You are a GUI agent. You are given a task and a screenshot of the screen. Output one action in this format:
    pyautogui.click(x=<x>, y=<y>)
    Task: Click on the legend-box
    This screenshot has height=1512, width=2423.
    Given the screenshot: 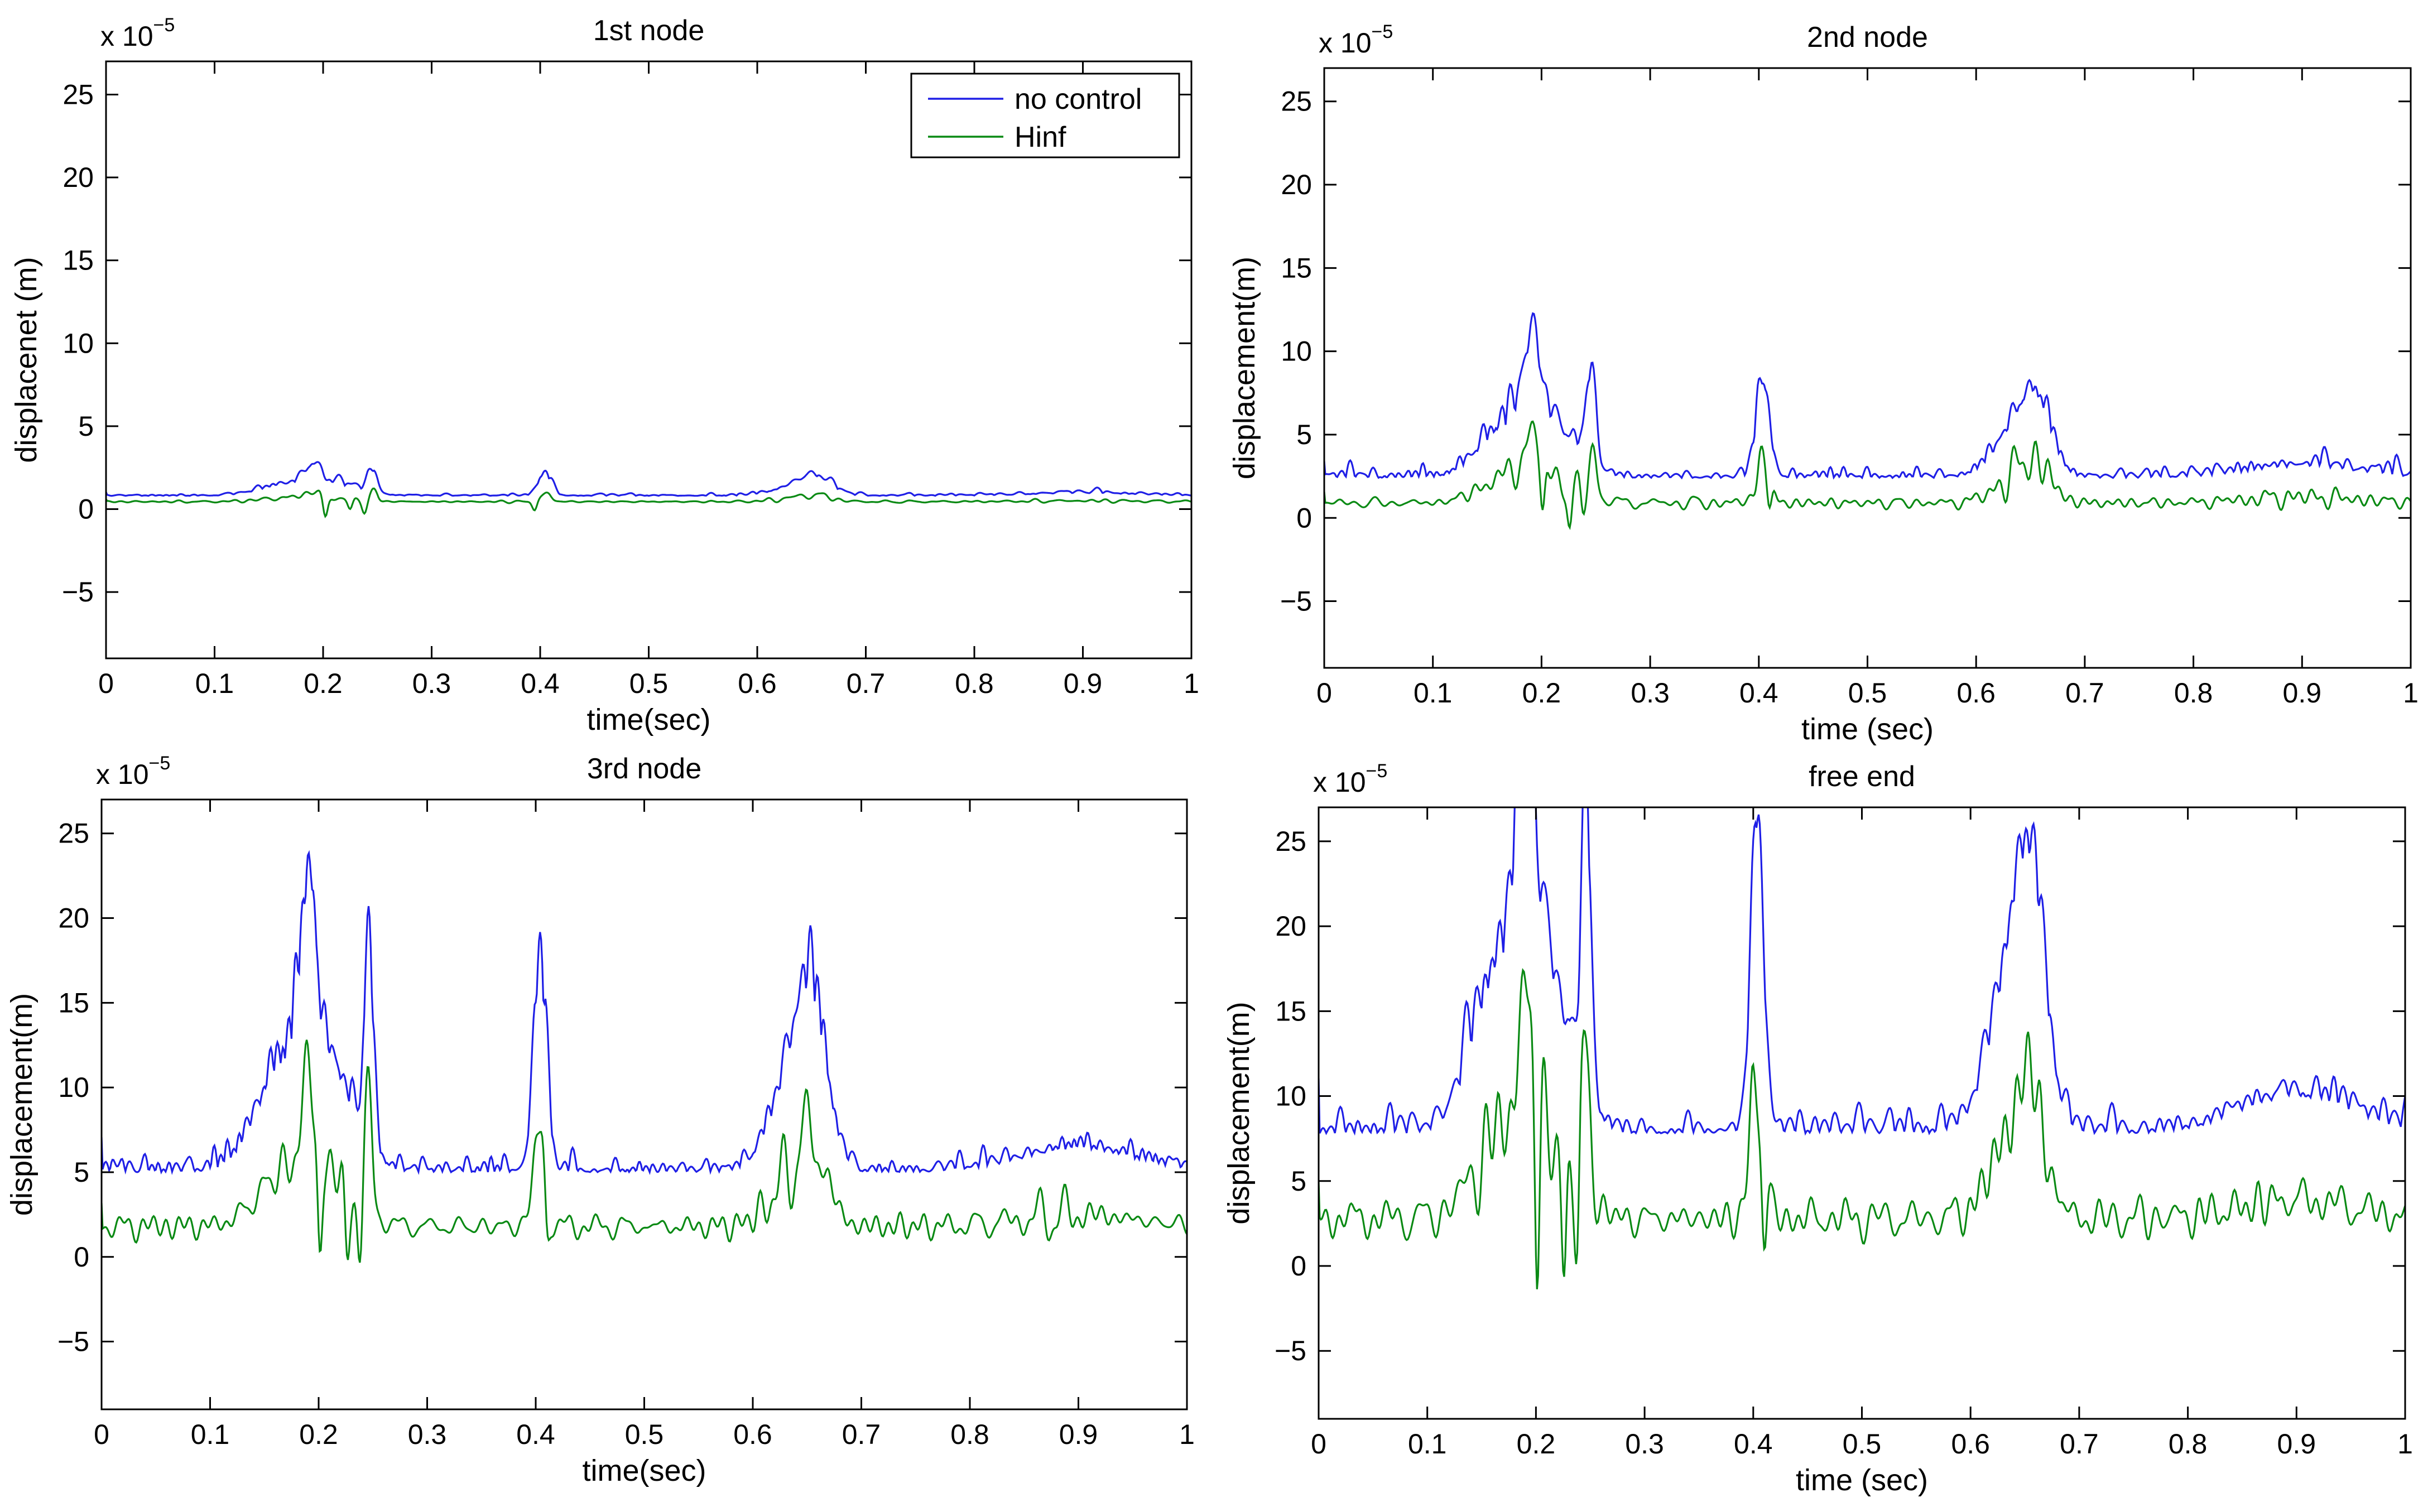 What is the action you would take?
    pyautogui.click(x=1045, y=115)
    